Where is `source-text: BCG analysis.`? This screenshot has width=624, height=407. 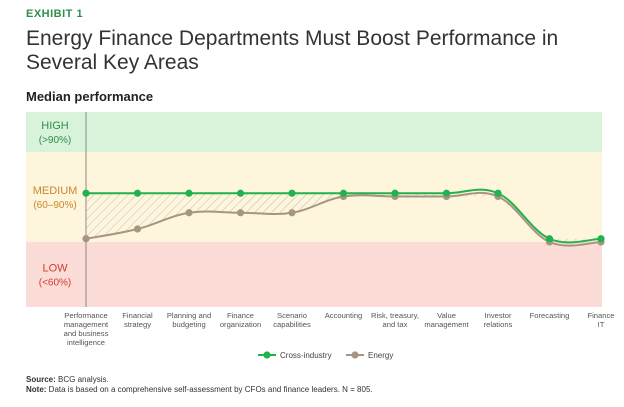 source-text: BCG analysis. is located at coordinates (82, 379).